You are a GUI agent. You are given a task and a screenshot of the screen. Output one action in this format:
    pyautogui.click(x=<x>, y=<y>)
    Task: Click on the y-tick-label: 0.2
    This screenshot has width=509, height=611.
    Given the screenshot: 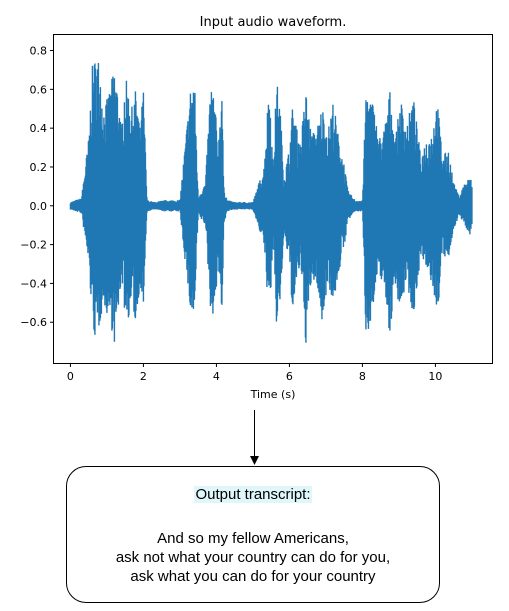 What is the action you would take?
    pyautogui.click(x=39, y=167)
    